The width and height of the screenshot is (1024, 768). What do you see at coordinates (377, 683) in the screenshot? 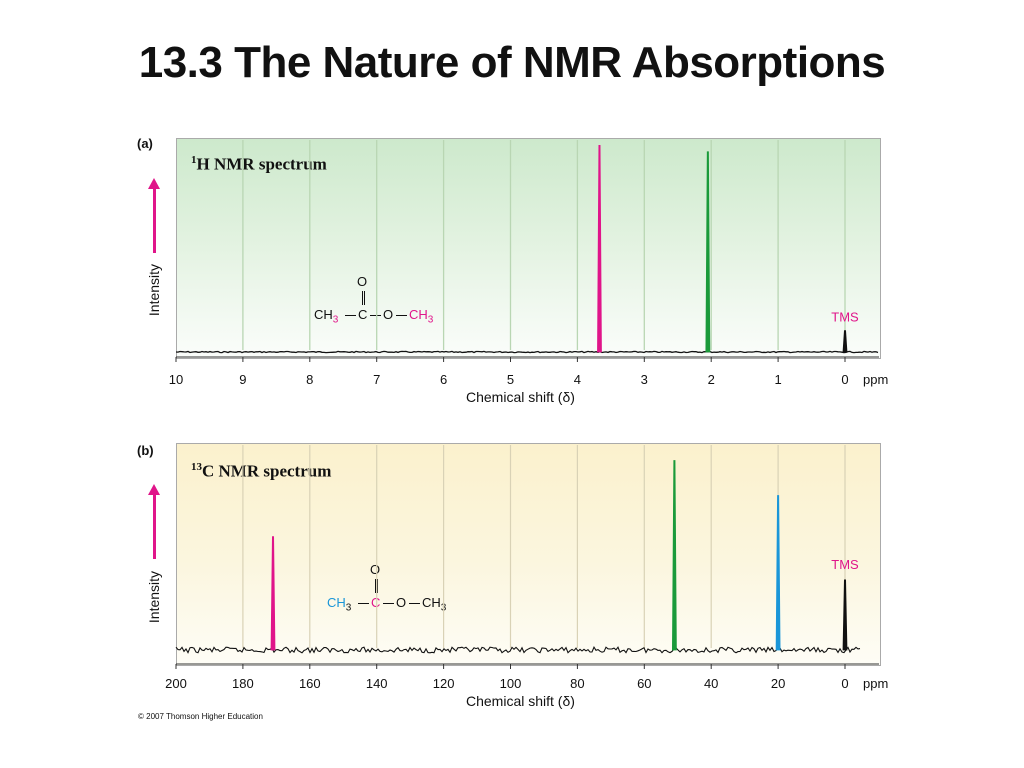
I see `x-tick-label: 140` at bounding box center [377, 683].